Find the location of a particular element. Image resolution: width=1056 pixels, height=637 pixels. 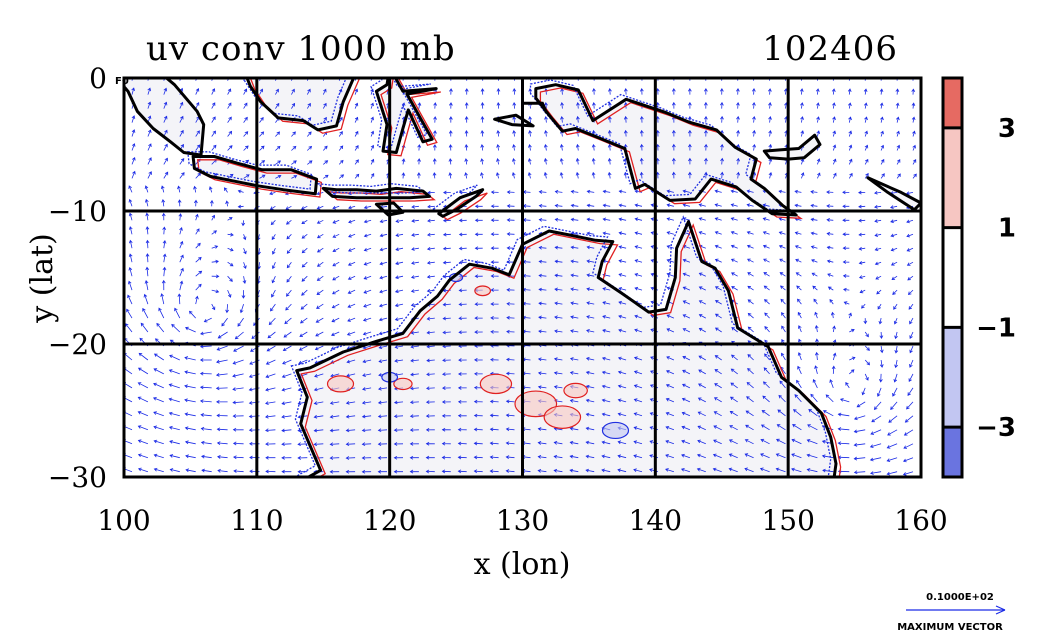

colorbar-band is located at coordinates (952, 103).